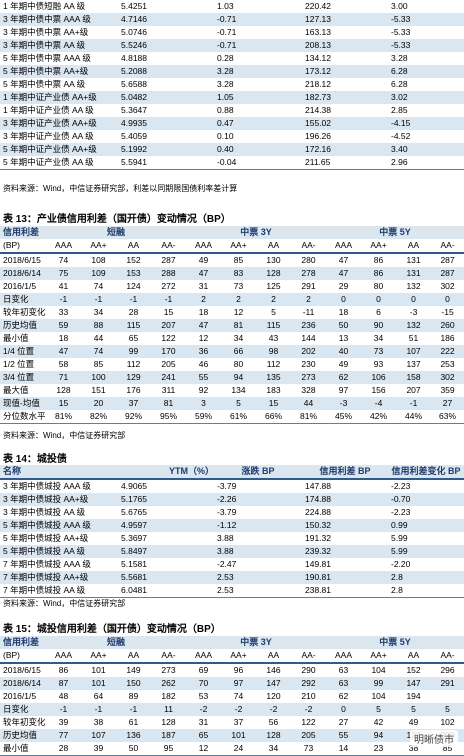 The height and width of the screenshot is (756, 464). What do you see at coordinates (16, 338) in the screenshot?
I see `table-cell: 最小值` at bounding box center [16, 338].